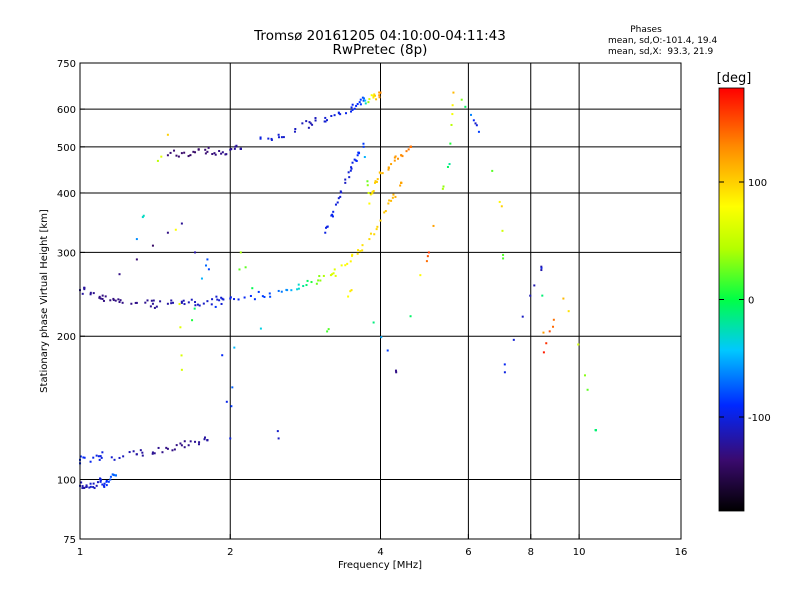  What do you see at coordinates (66, 481) in the screenshot?
I see `y-tick-label: 100` at bounding box center [66, 481].